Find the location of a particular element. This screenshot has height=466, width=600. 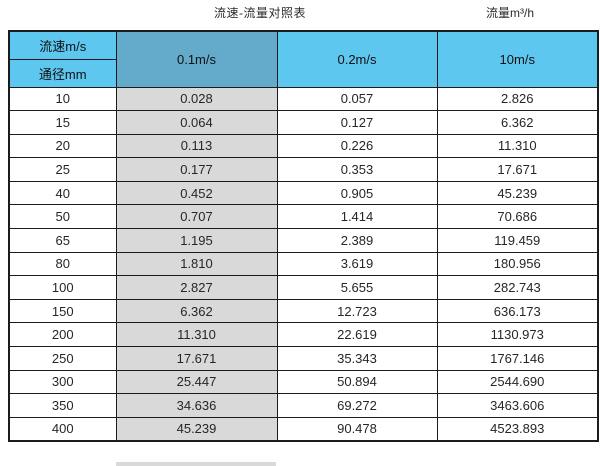

cell-flow-10: 45.239 is located at coordinates (517, 193).